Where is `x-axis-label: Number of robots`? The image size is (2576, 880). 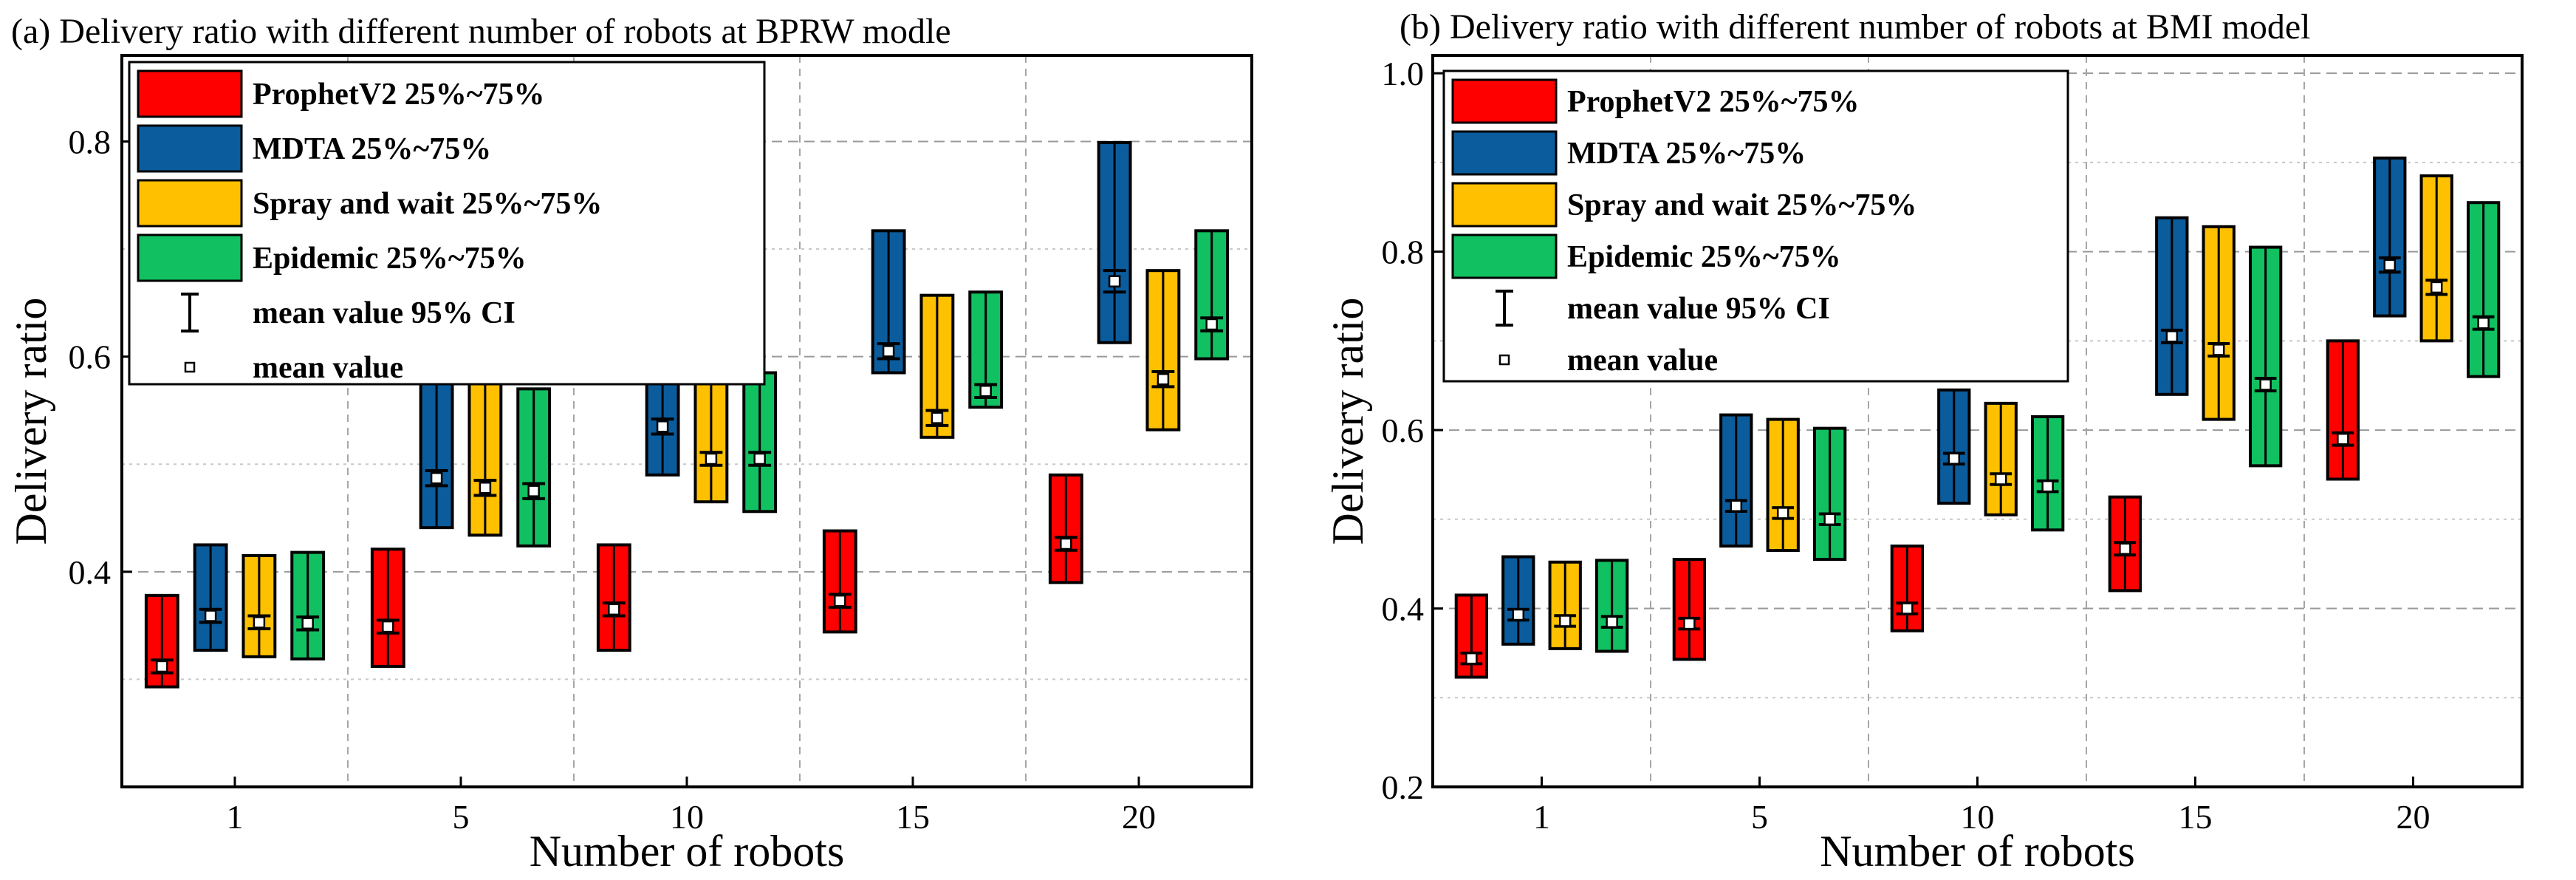
x-axis-label: Number of robots is located at coordinates (687, 851).